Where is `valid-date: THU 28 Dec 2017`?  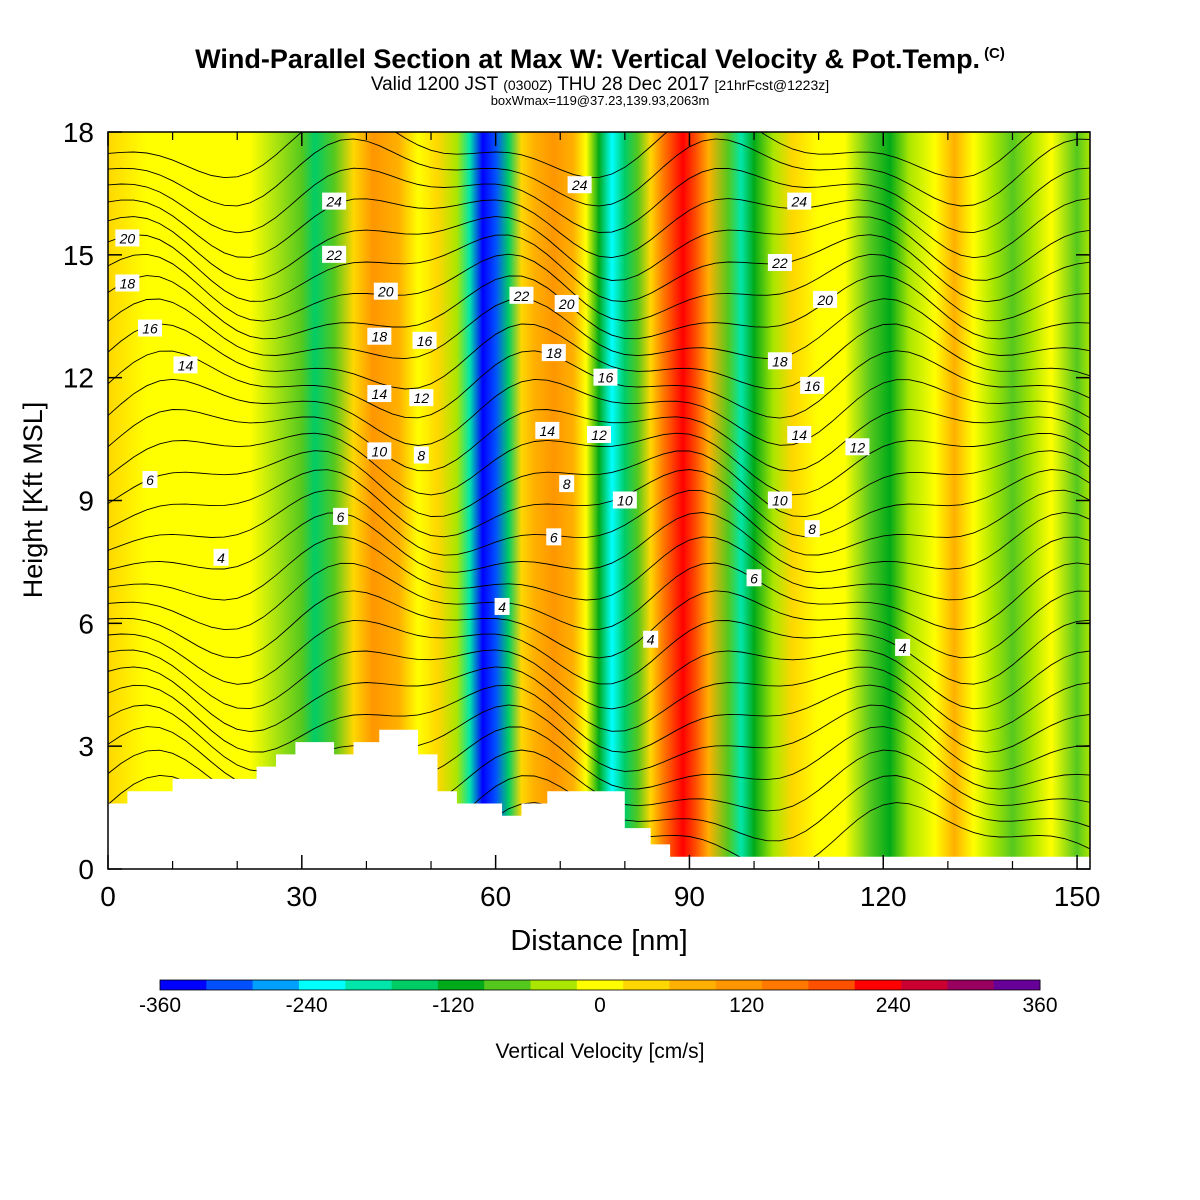
valid-date: THU 28 Dec 2017 is located at coordinates (633, 84).